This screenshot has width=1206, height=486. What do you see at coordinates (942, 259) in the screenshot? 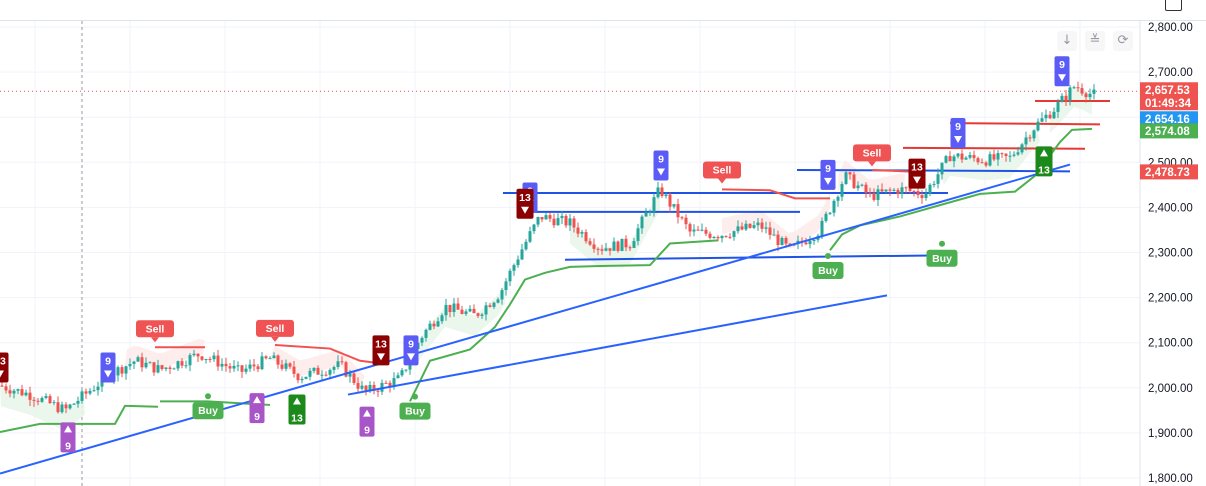
I see `signal-text: Buy` at bounding box center [942, 259].